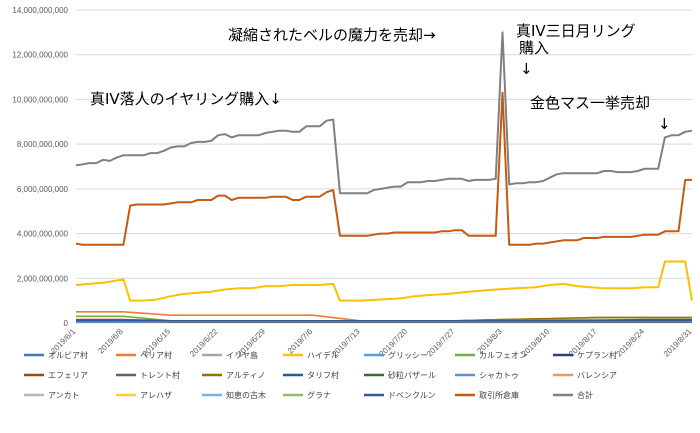  I want to click on legend-label: タリフ村, so click(323, 375).